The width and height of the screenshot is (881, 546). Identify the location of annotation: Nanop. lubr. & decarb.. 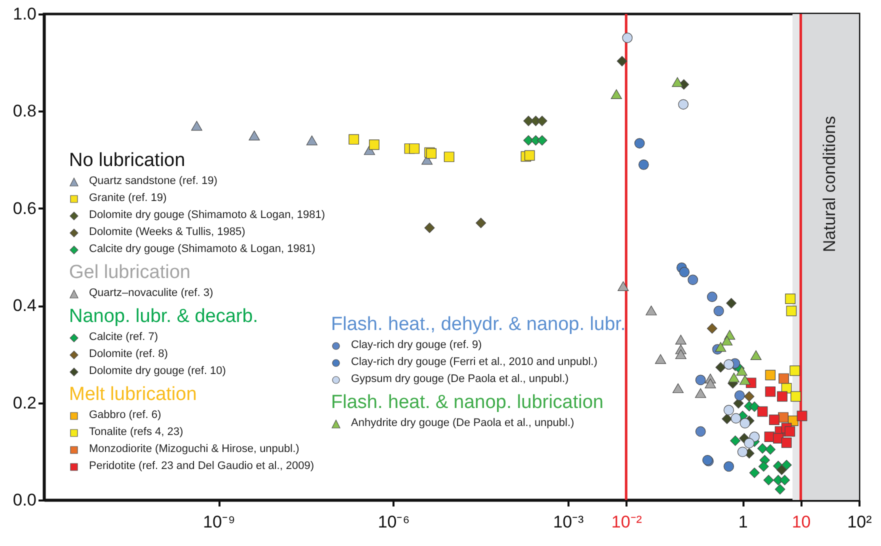
(164, 317).